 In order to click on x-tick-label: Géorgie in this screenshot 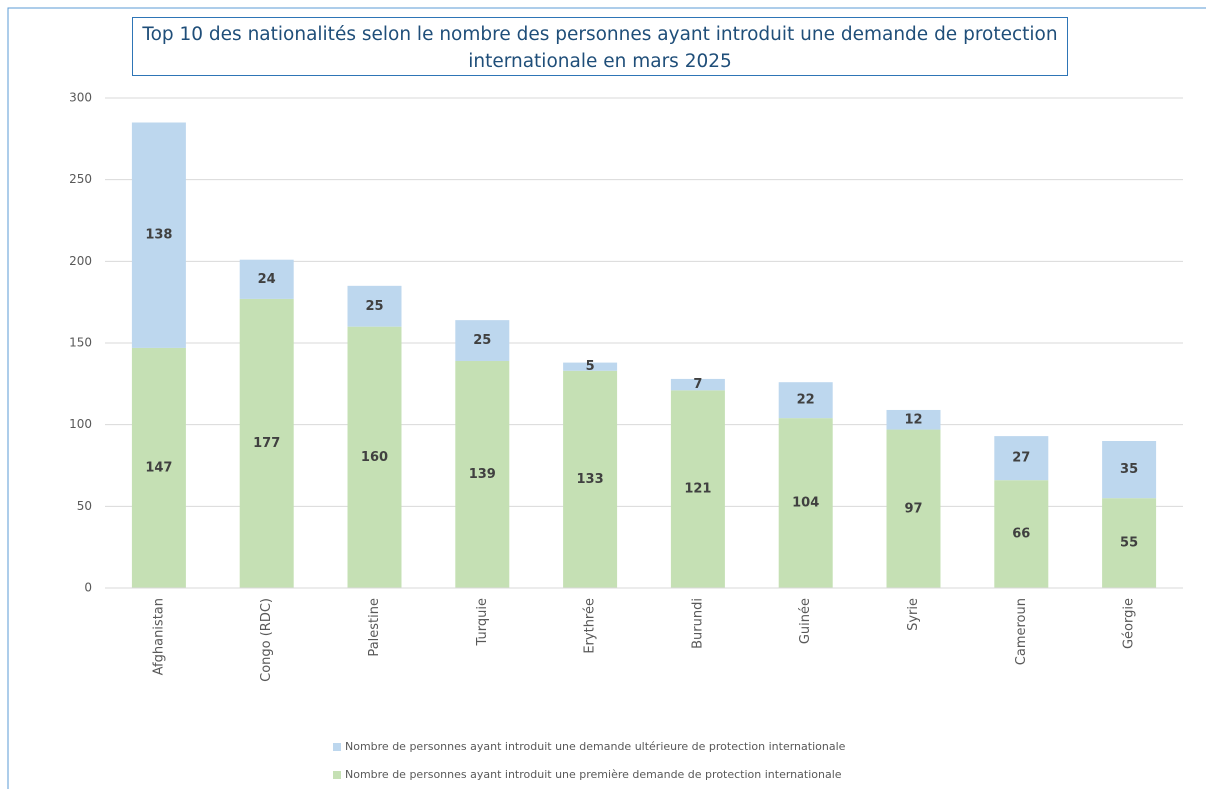, I will do `click(1129, 623)`.